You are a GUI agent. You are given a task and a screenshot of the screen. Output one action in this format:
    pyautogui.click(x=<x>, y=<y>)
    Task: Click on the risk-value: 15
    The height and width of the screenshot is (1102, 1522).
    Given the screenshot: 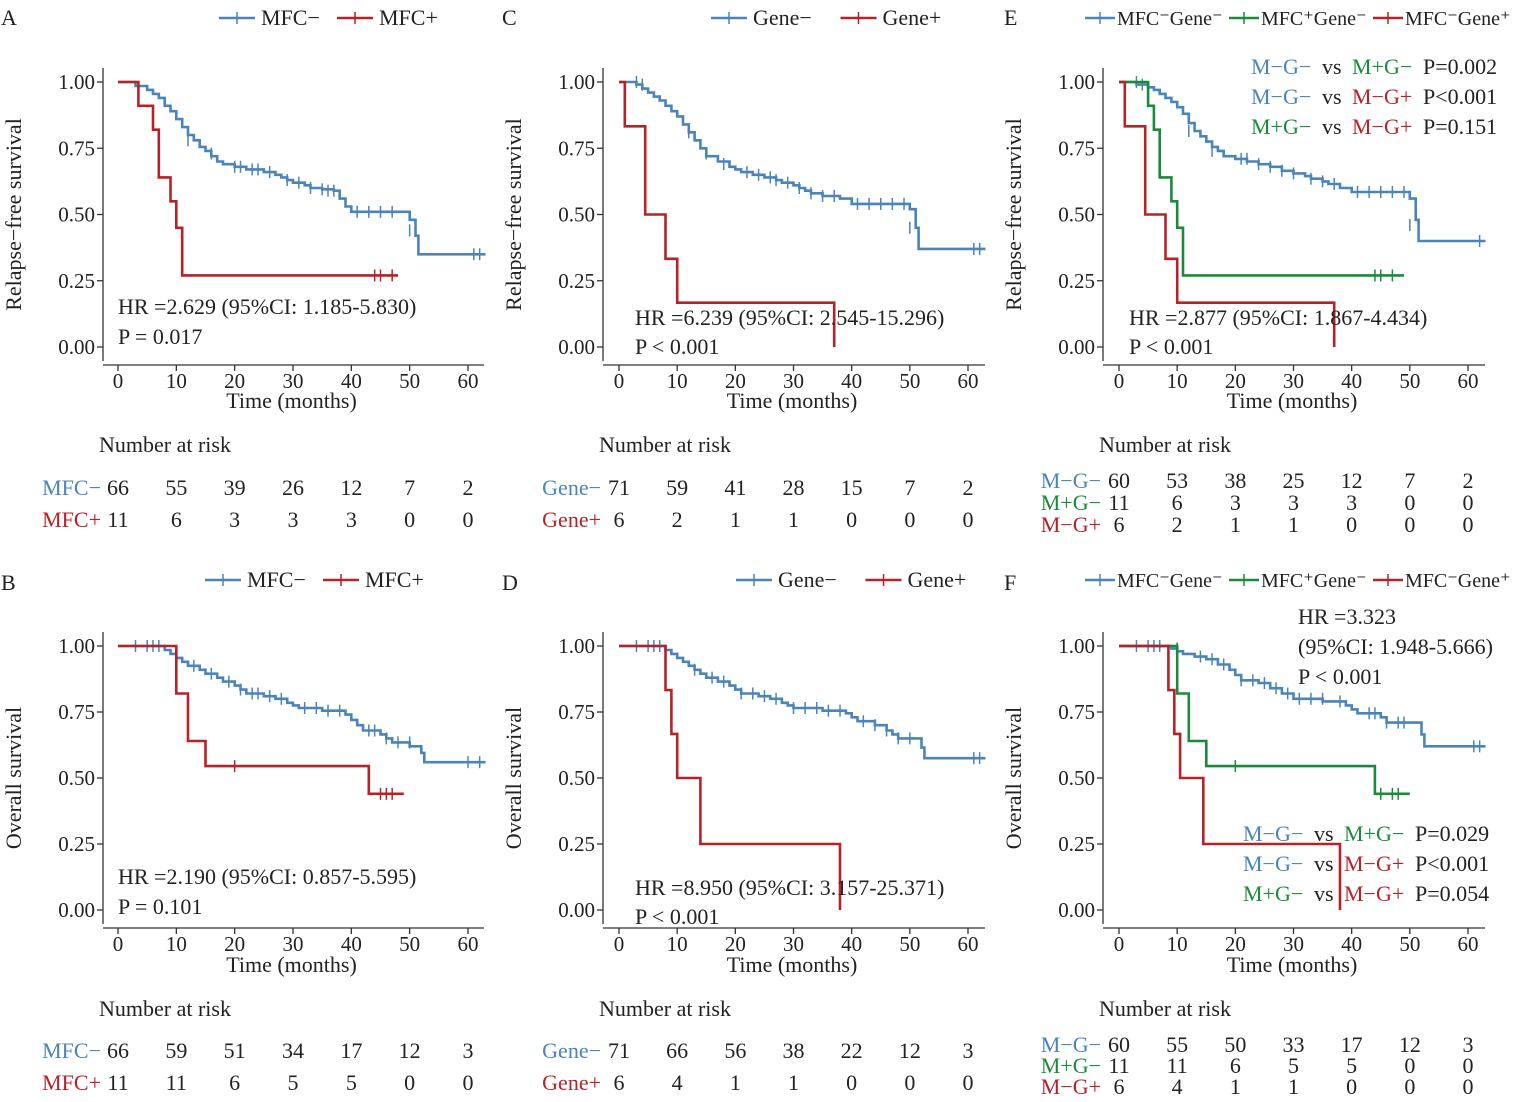 What is the action you would take?
    pyautogui.click(x=852, y=487)
    